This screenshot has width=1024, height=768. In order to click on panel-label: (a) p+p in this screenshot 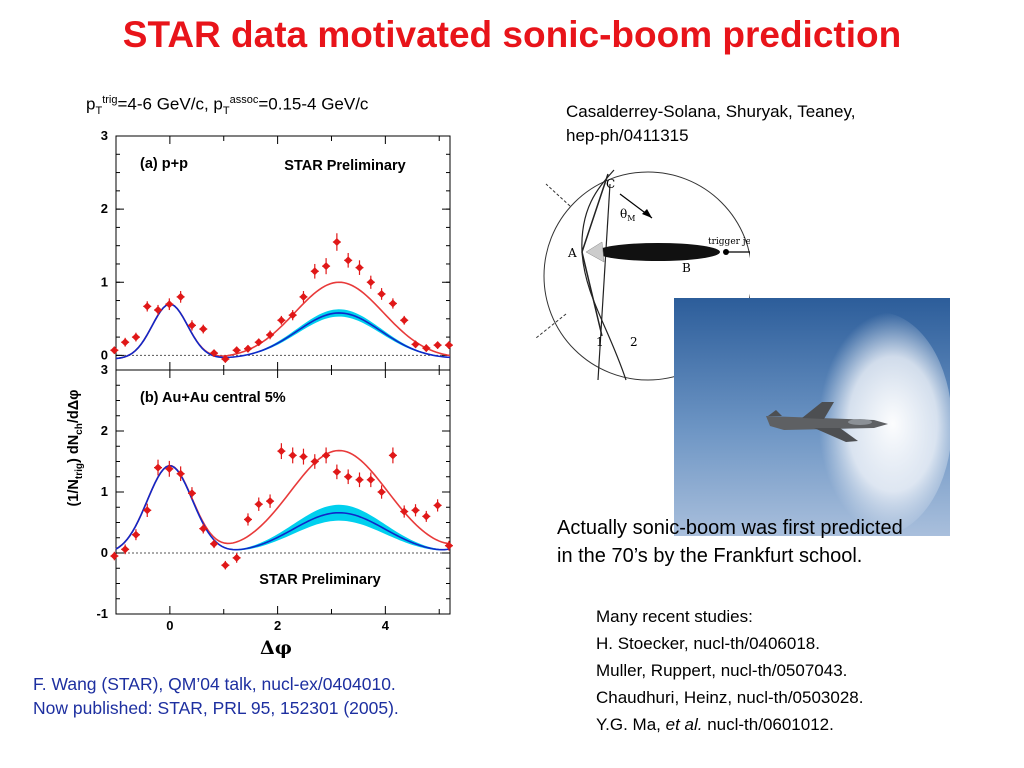, I will do `click(164, 164)`.